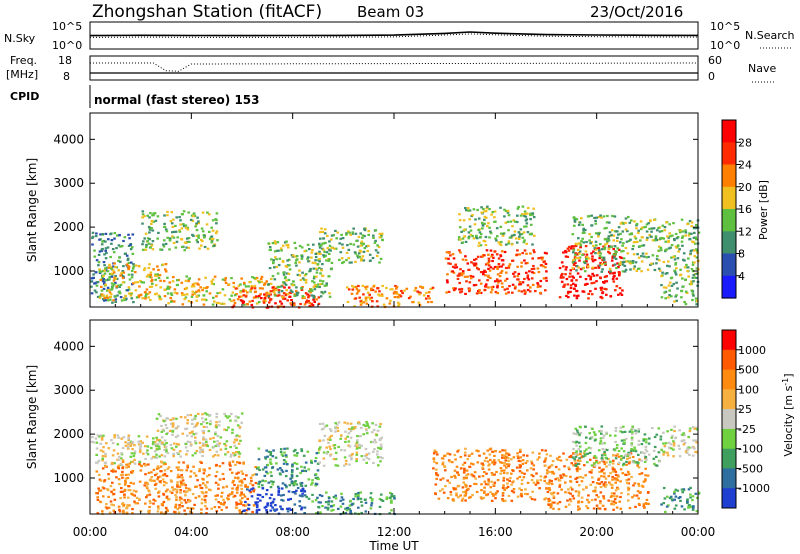  Describe the element at coordinates (752, 350) in the screenshot. I see `colorbar-tick-label: 1000` at that location.